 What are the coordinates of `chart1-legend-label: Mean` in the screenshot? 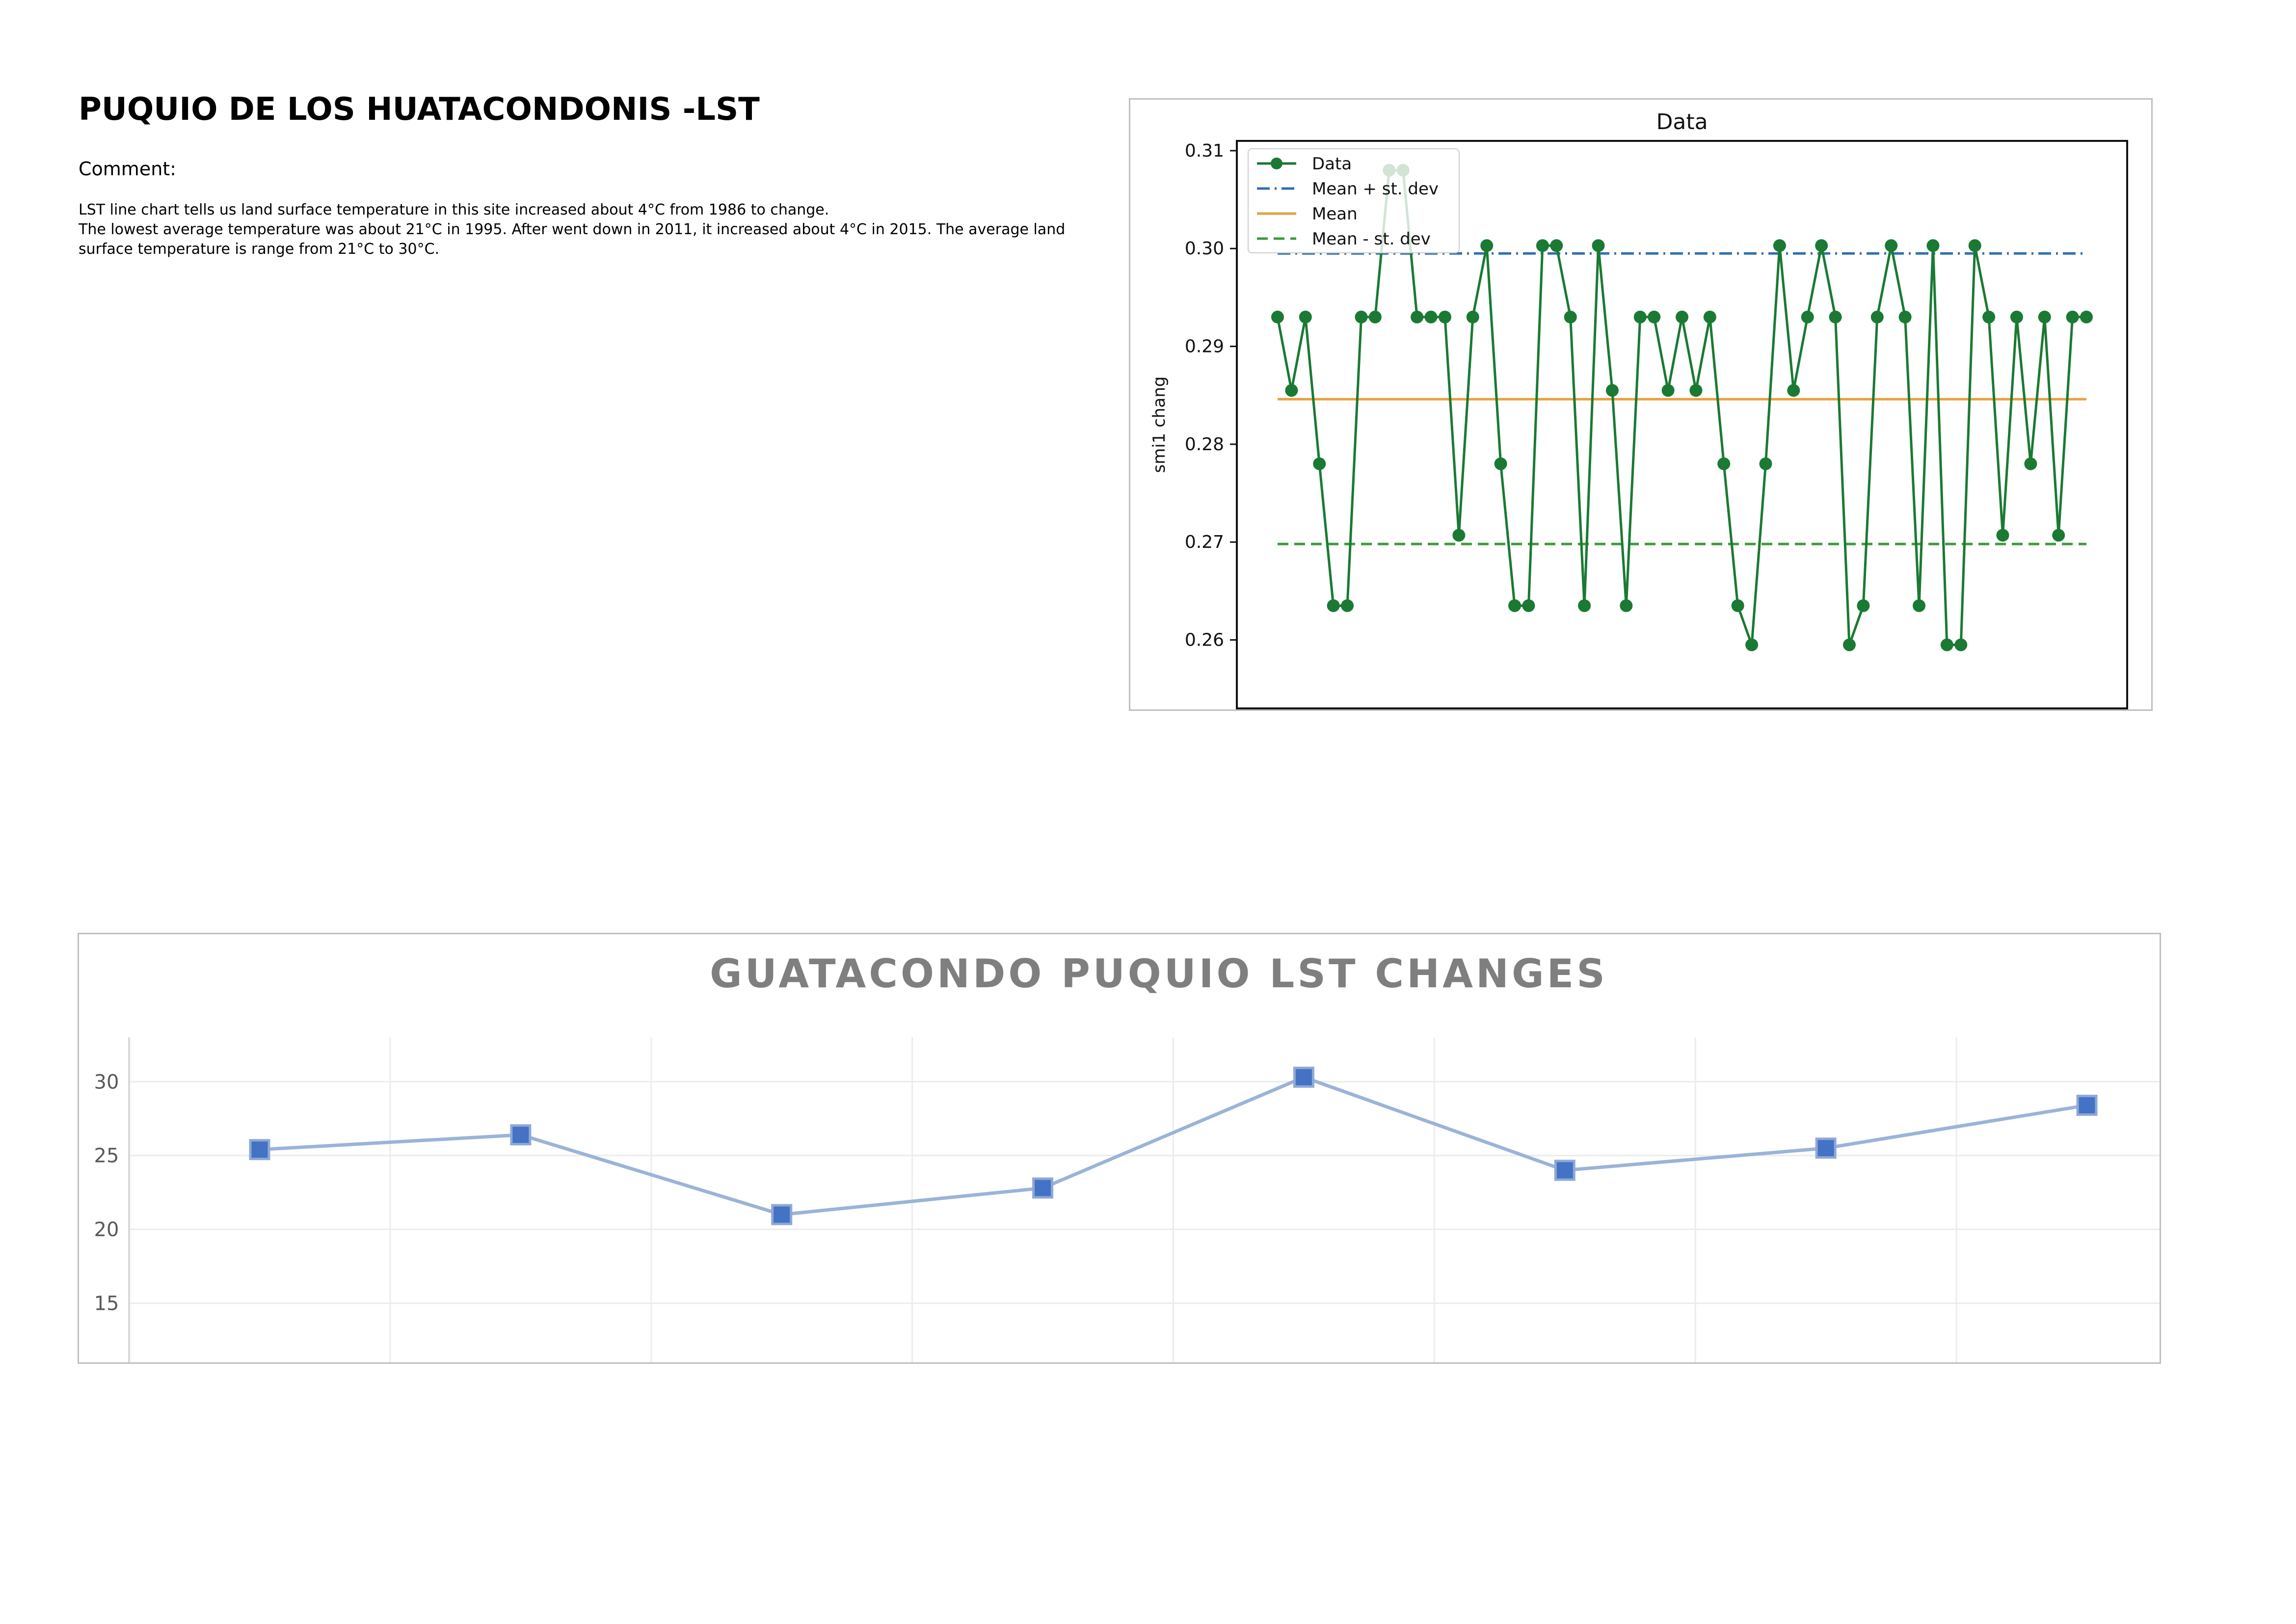 It's located at (1335, 214).